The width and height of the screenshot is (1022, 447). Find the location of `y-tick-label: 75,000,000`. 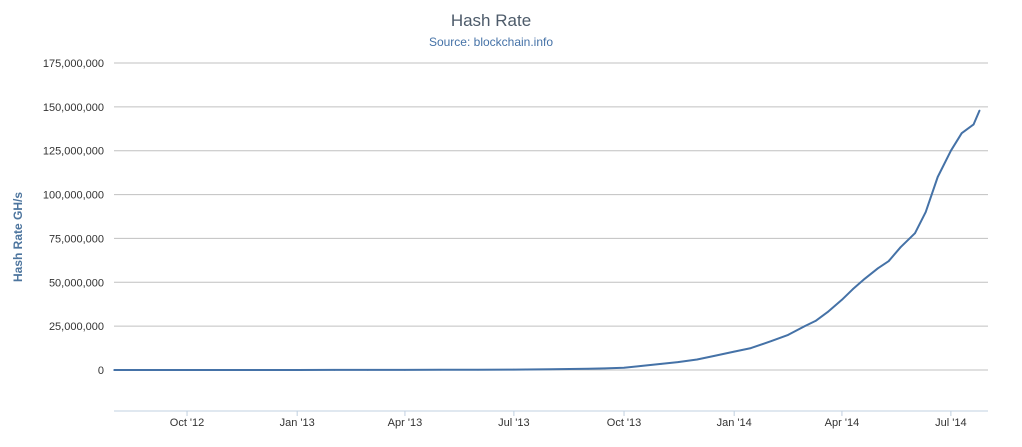

y-tick-label: 75,000,000 is located at coordinates (76, 239).